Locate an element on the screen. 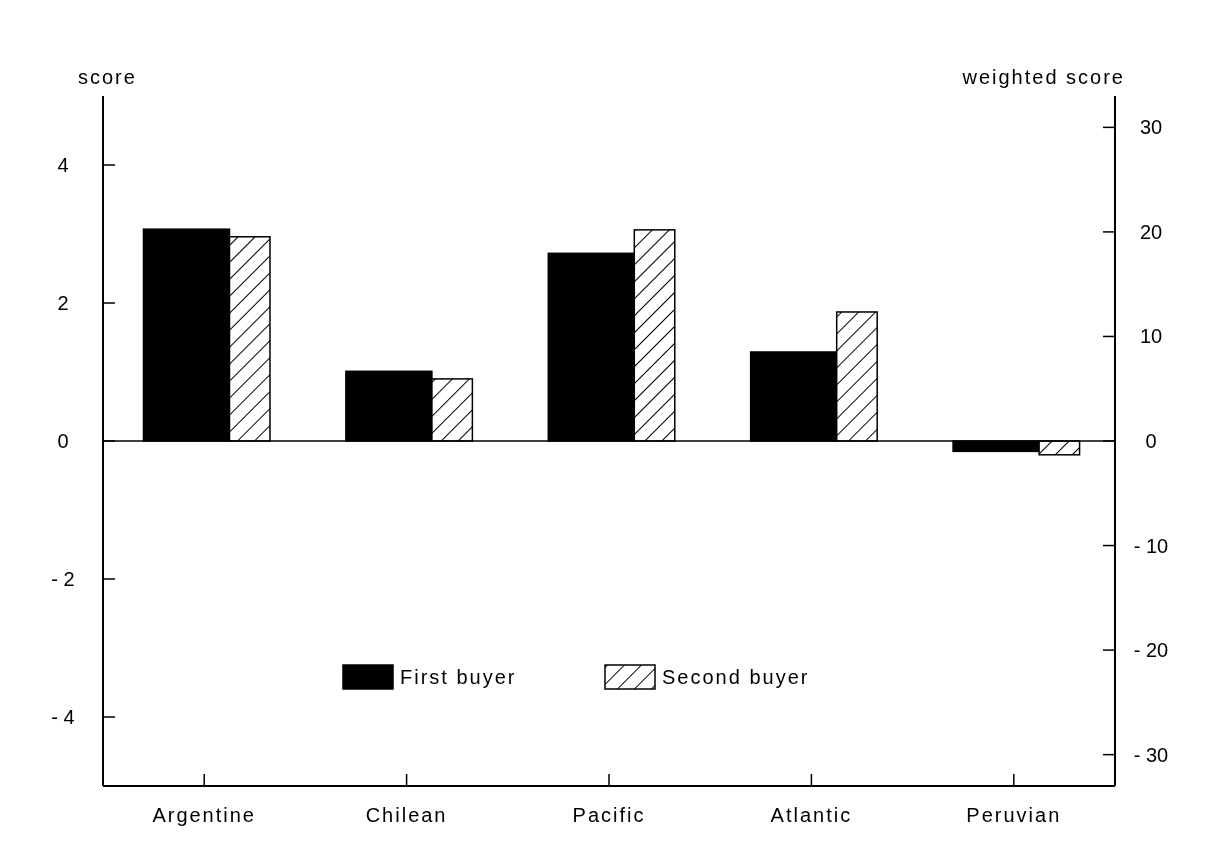 This screenshot has height=862, width=1211. y-axis-title: score is located at coordinates (107, 77).